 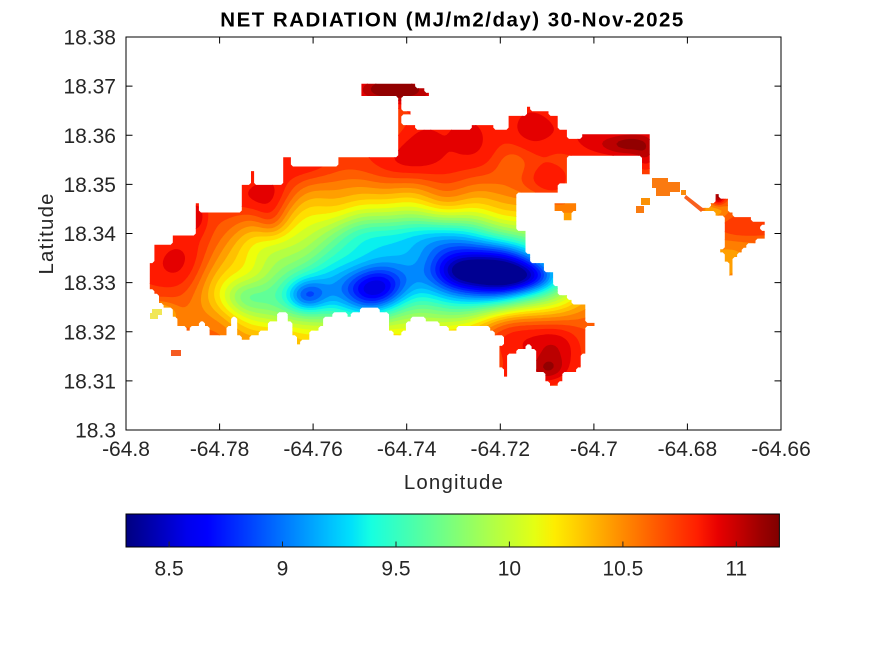 I want to click on svg-text: 18.3, so click(x=95, y=431).